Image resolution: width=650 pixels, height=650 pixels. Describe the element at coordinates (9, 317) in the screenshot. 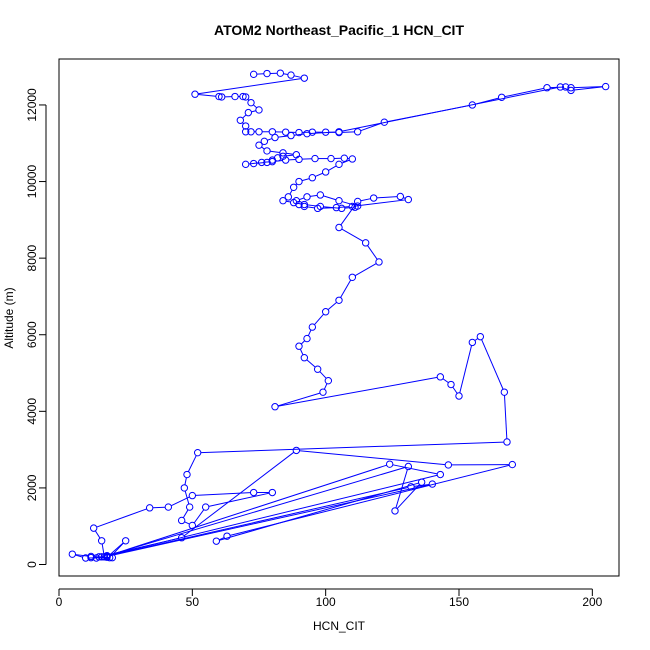

I see `y-axis-label: Altitude (m)` at that location.